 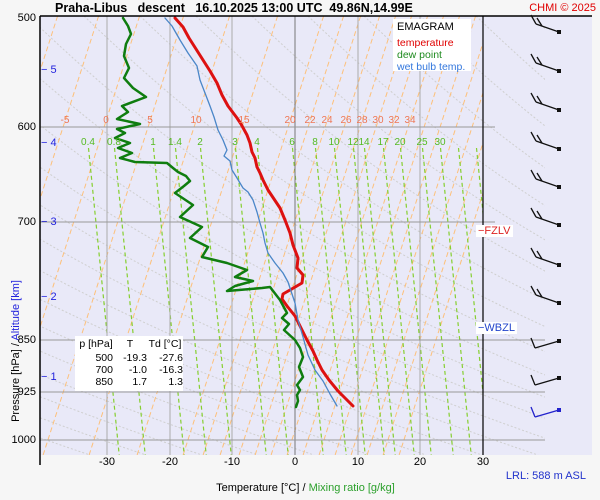 I want to click on mixing-ratio-label-0.4: 0.4, so click(x=88, y=142).